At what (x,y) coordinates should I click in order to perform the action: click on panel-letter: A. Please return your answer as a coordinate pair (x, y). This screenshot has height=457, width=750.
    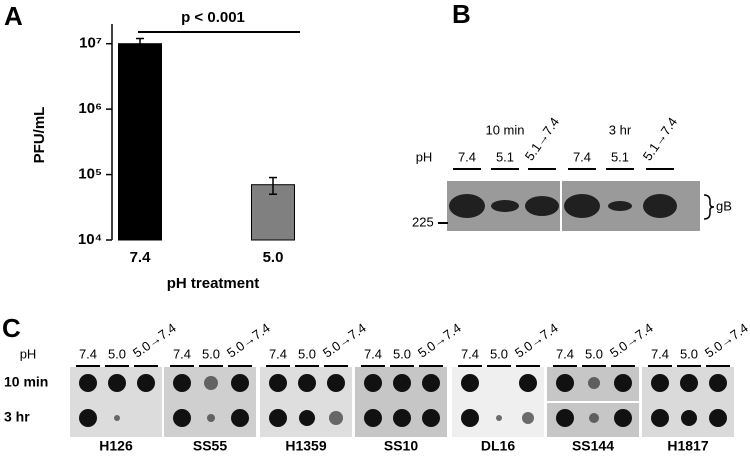
    Looking at the image, I should click on (13, 16).